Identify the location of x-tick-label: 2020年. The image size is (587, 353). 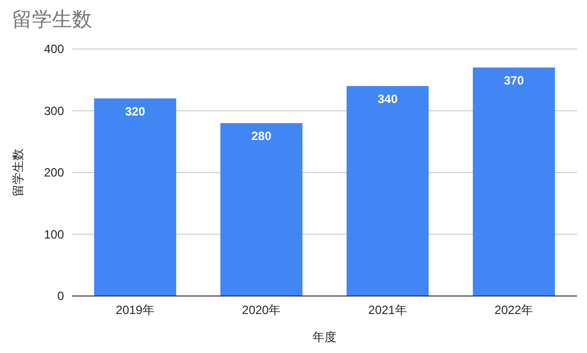
(261, 310).